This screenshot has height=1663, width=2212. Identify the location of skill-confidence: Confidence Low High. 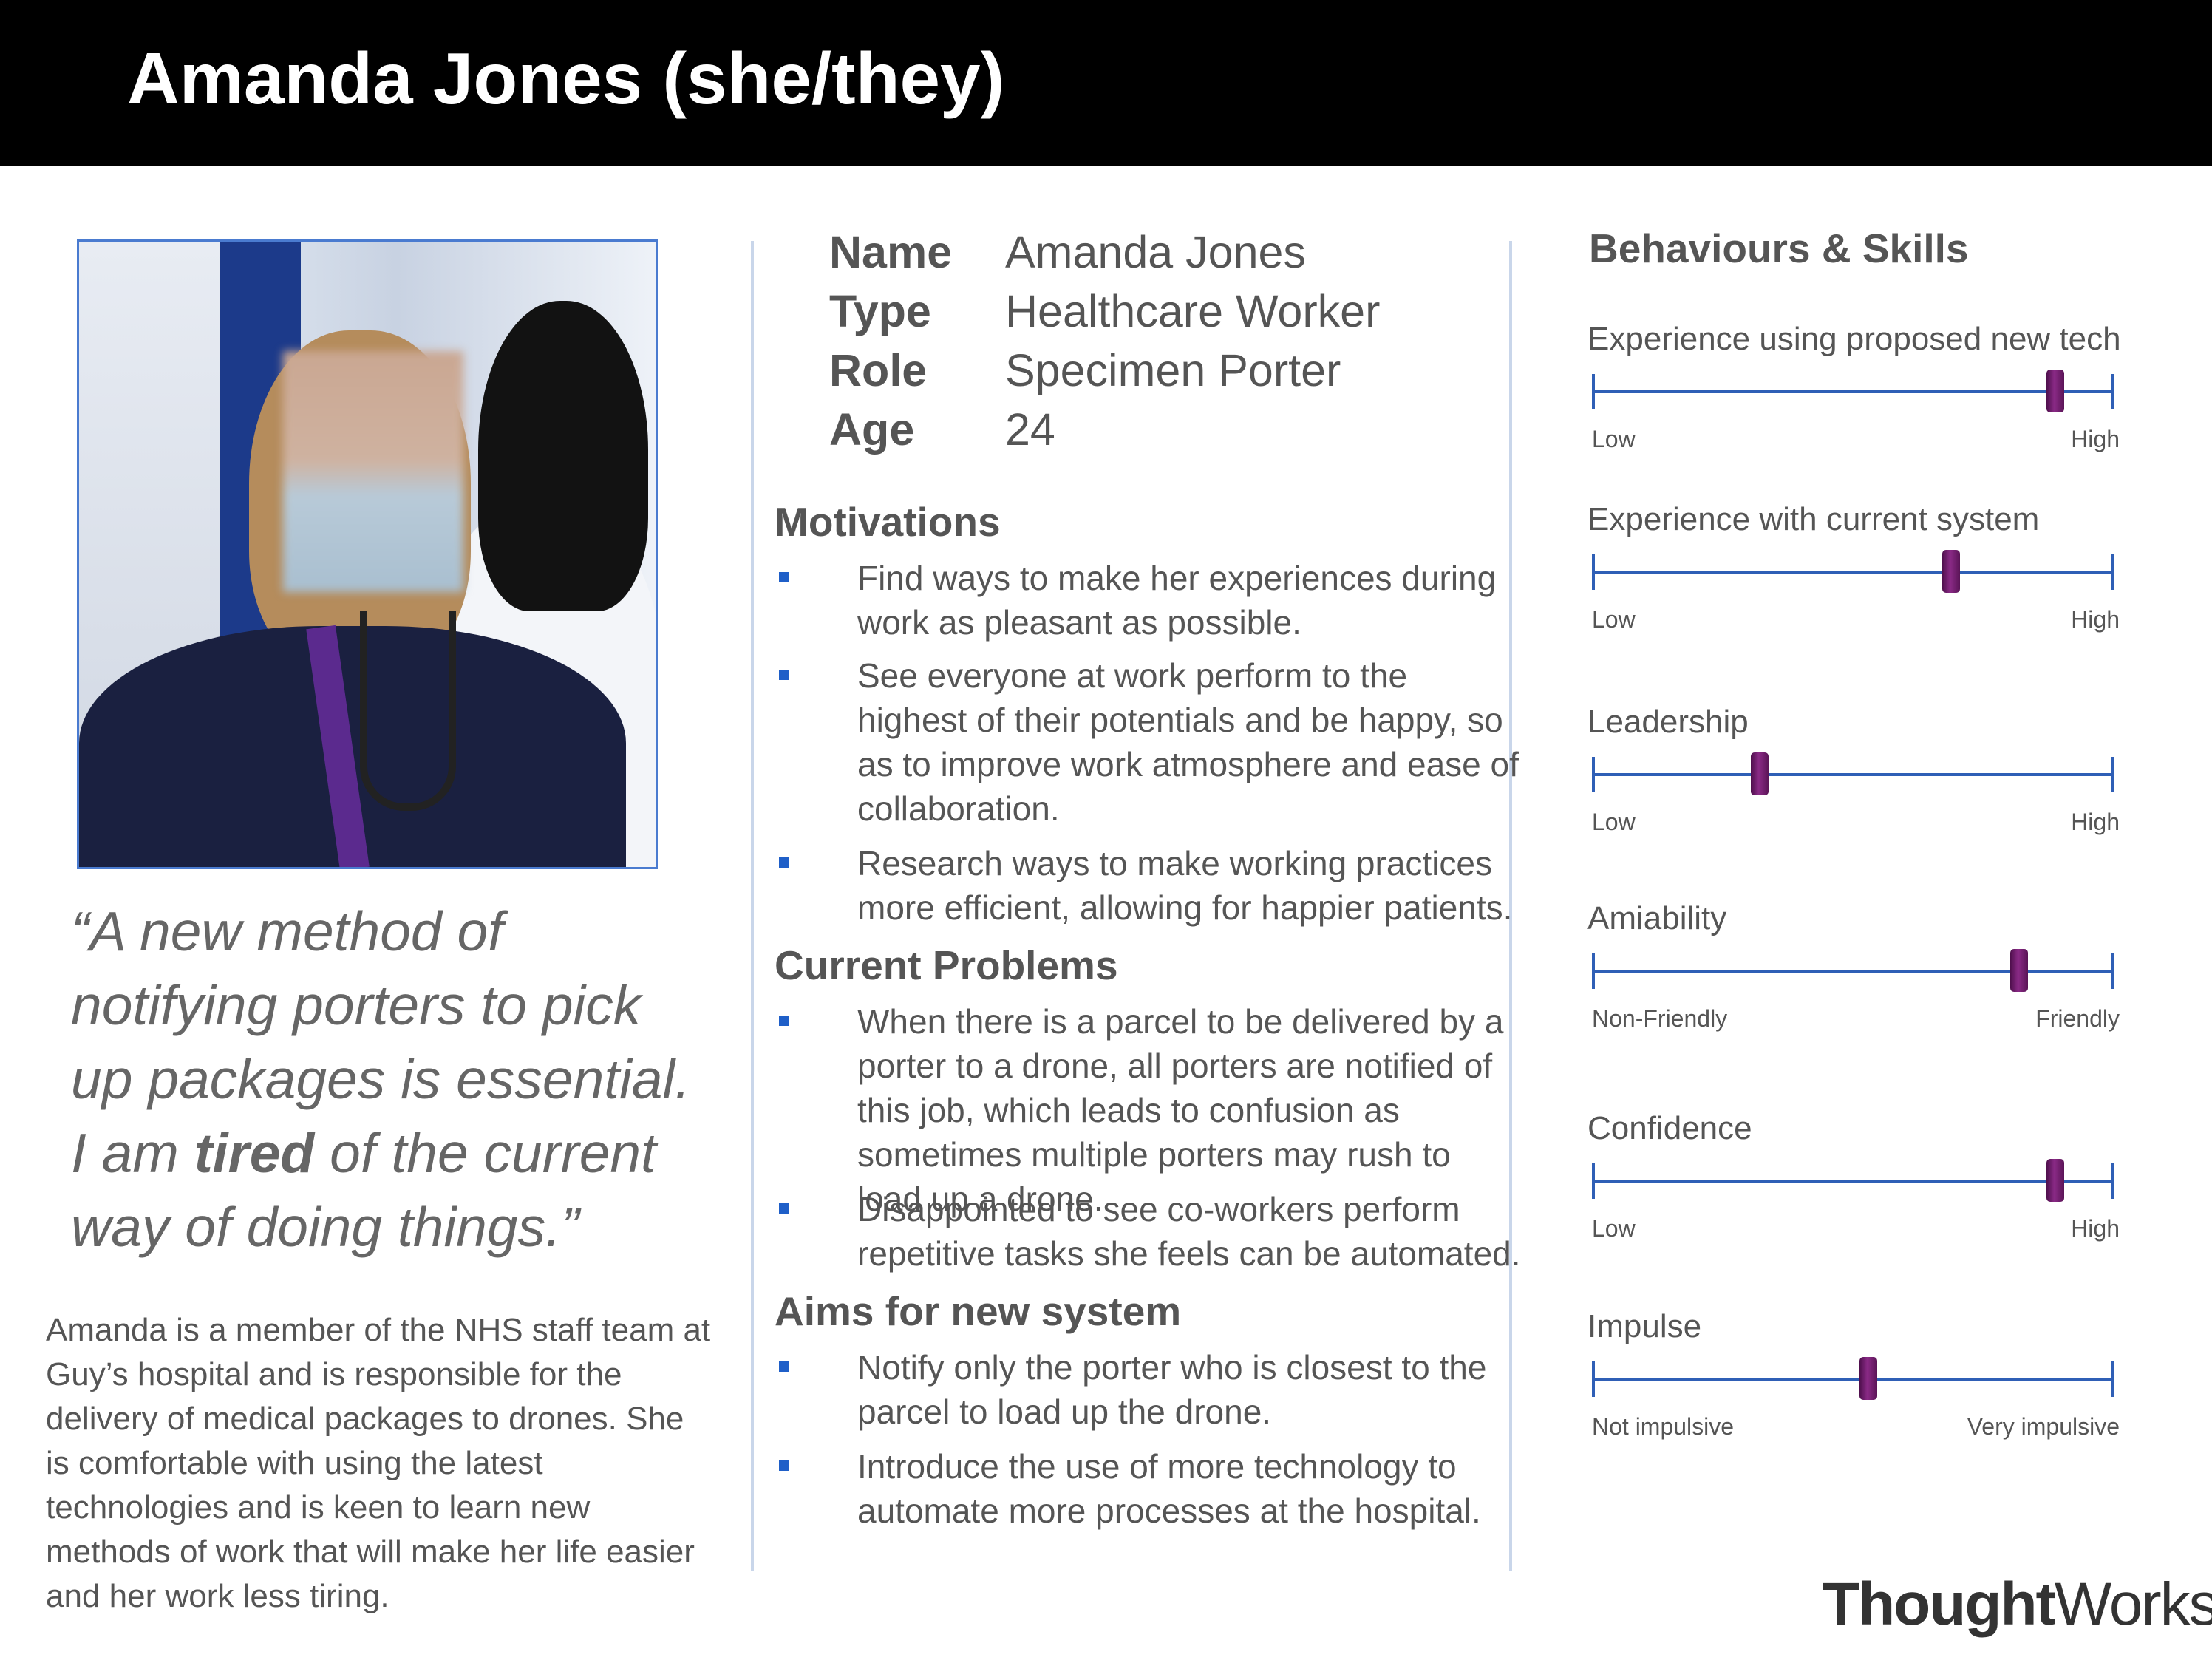
(1853, 1184).